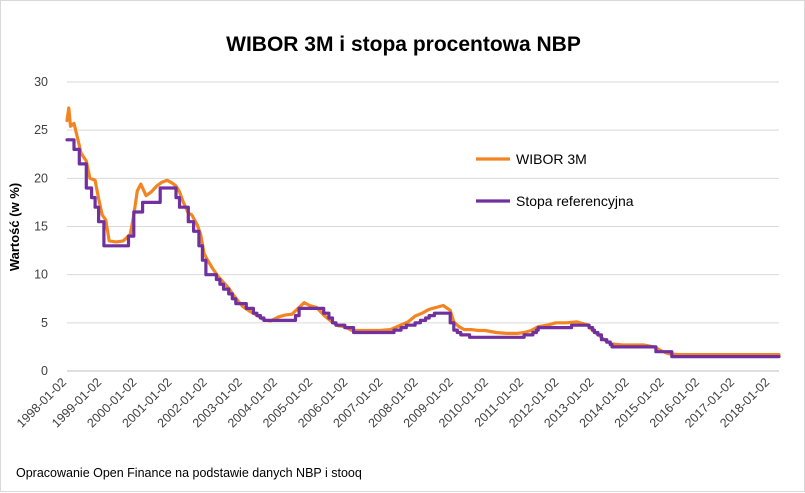  I want to click on y-tick-label: 15, so click(41, 227).